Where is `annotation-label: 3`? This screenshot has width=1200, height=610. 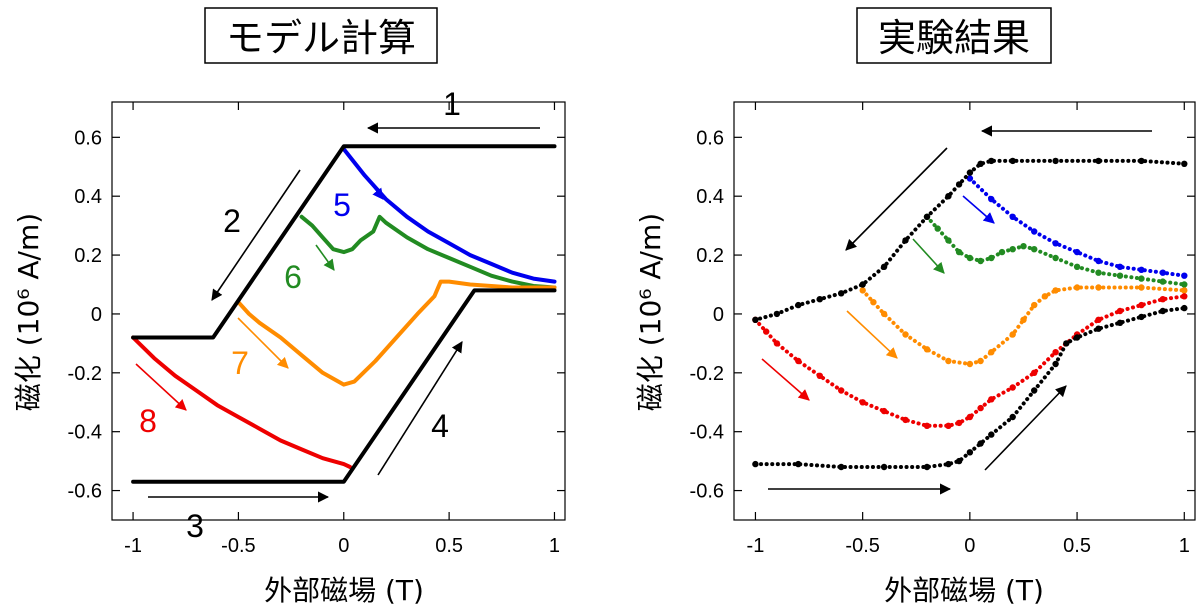
annotation-label: 3 is located at coordinates (195, 526).